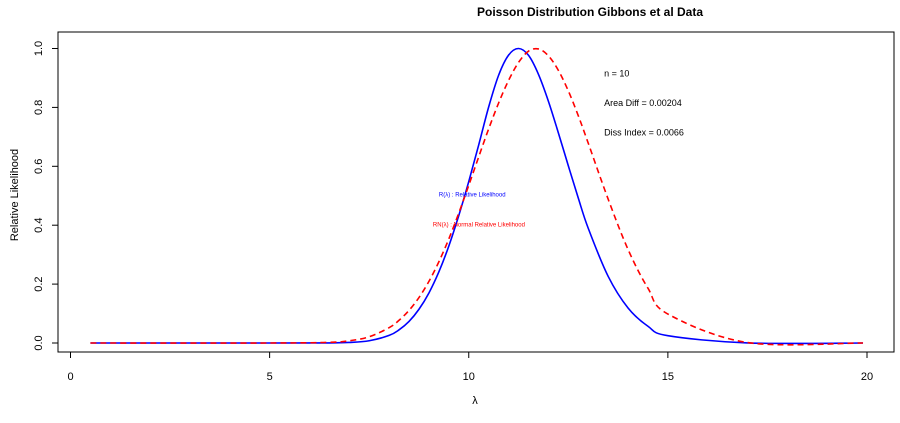  Describe the element at coordinates (15, 195) in the screenshot. I see `y-axis-label: Relative Likelihood` at that location.